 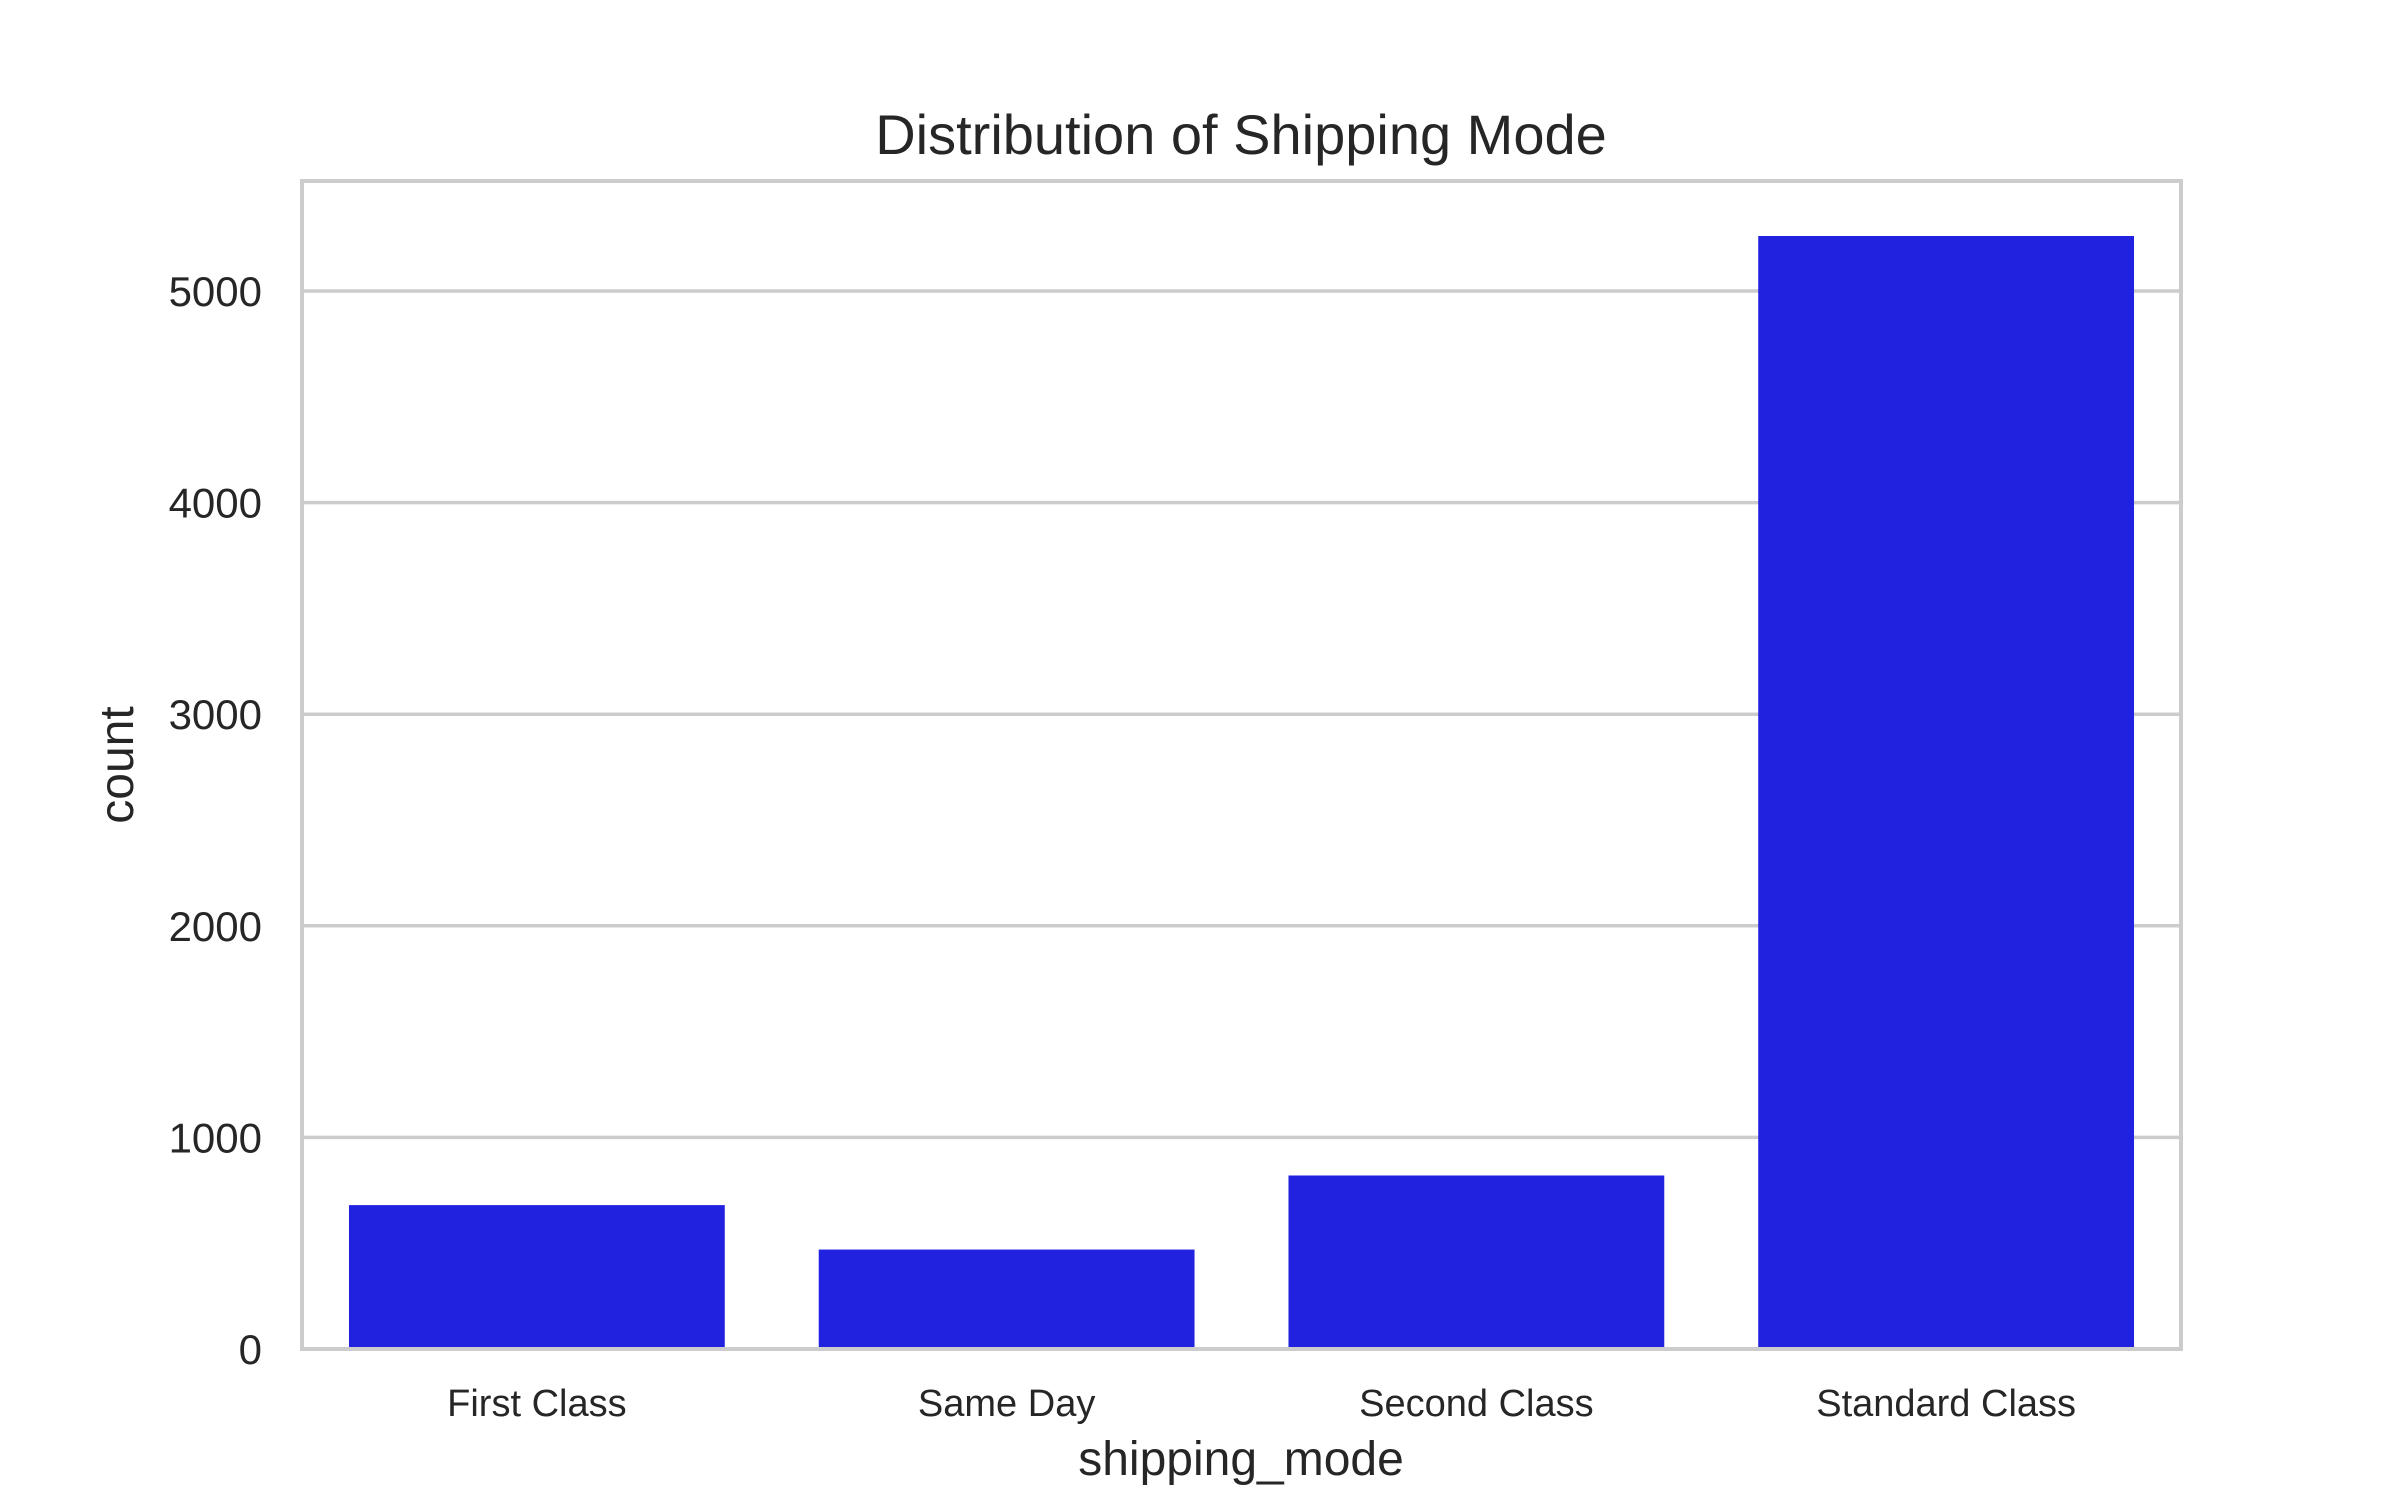 I want to click on y-axis-label: count, so click(x=117, y=764).